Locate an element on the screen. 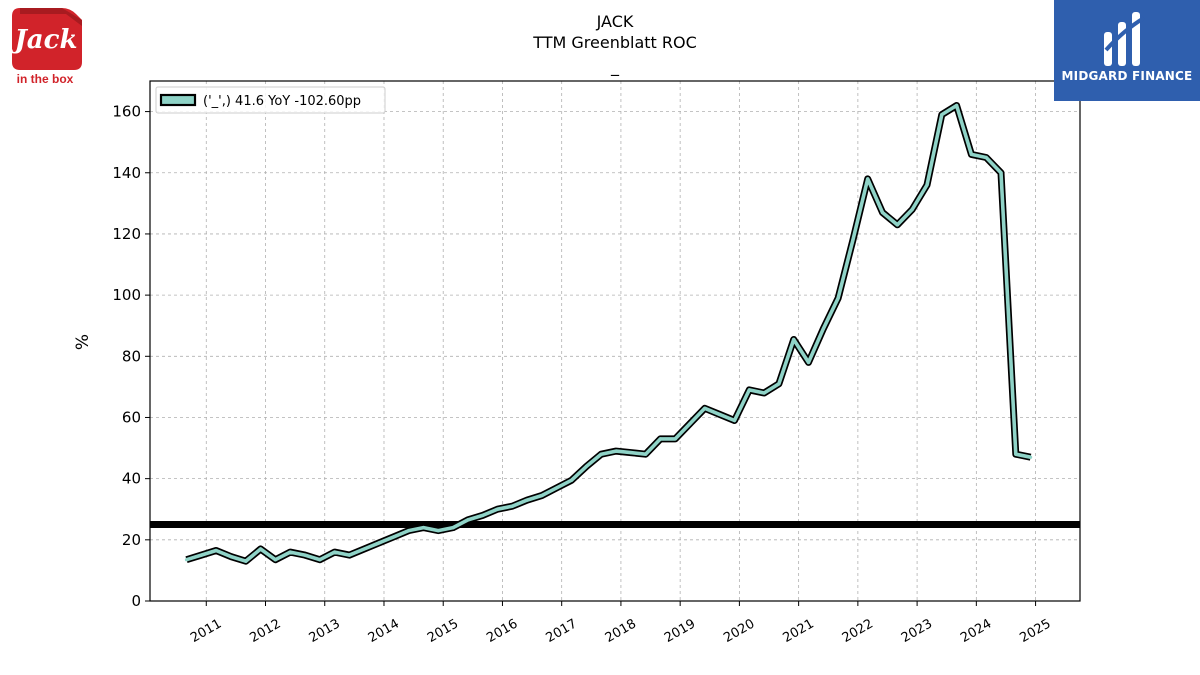 The image size is (1200, 675). x-tick-label: 2021 is located at coordinates (798, 631).